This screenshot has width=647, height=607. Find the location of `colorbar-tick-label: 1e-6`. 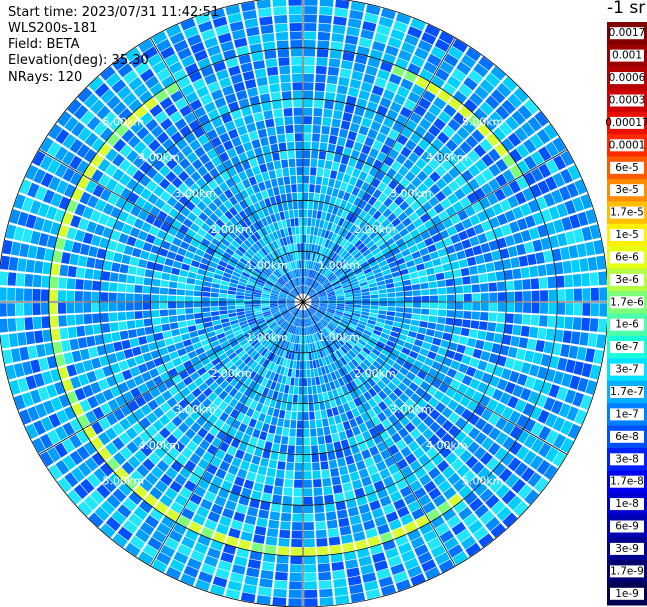

colorbar-tick-label: 1e-6 is located at coordinates (627, 325).